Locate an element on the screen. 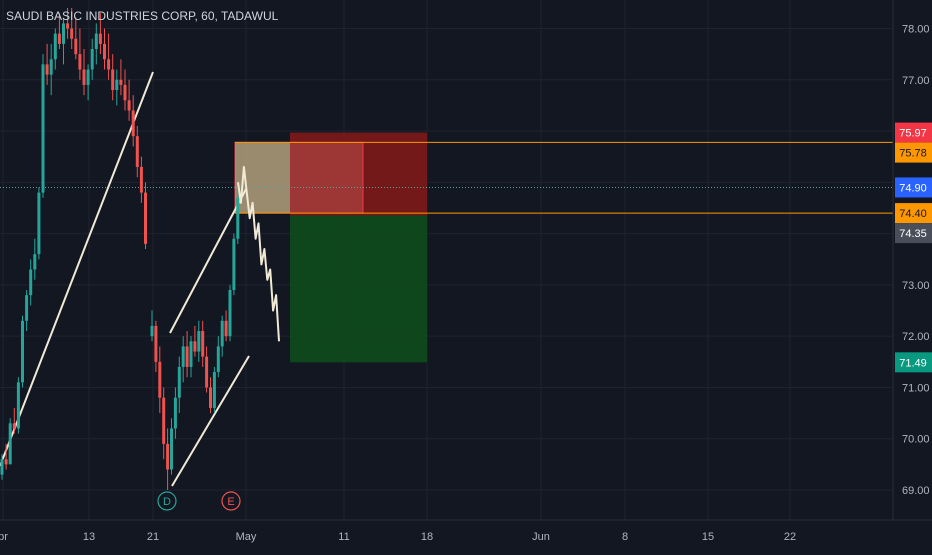 The image size is (932, 555). position-tool is located at coordinates (330, 247).